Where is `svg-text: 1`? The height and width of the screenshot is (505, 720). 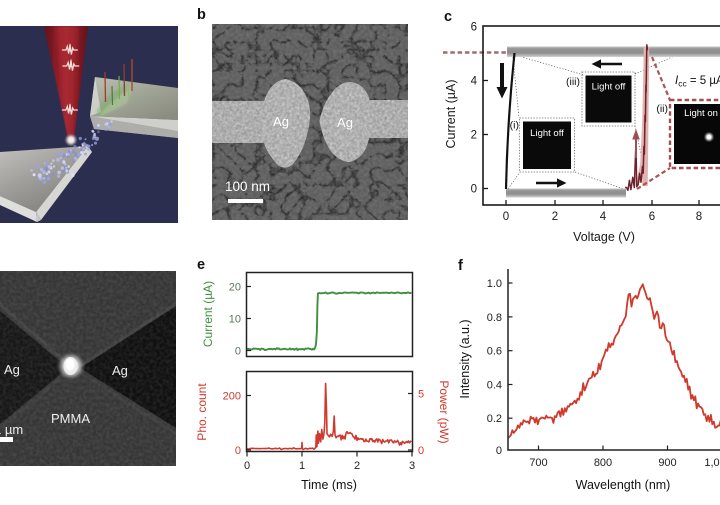 svg-text: 1 is located at coordinates (302, 466).